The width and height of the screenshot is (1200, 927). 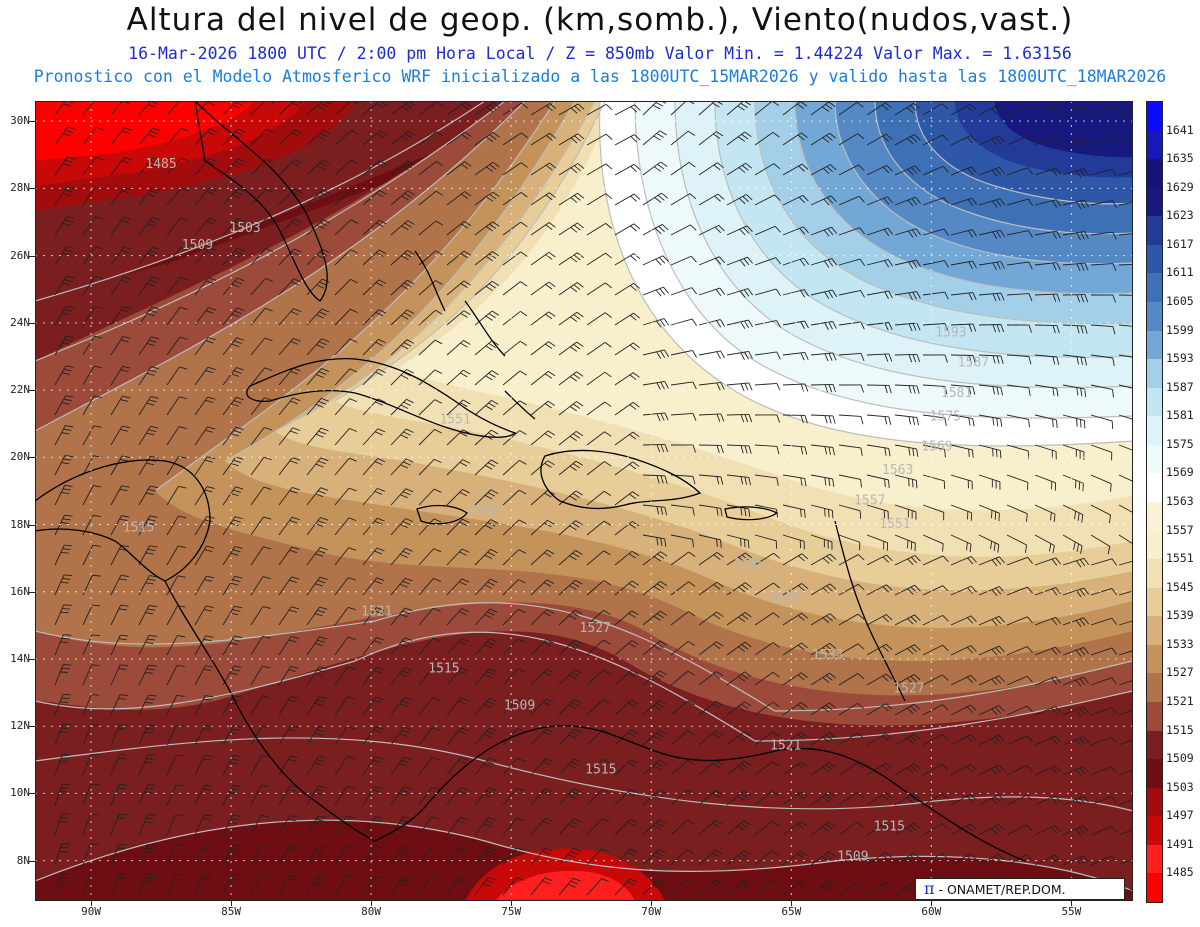 I want to click on contour-label: 1503, so click(x=244, y=228).